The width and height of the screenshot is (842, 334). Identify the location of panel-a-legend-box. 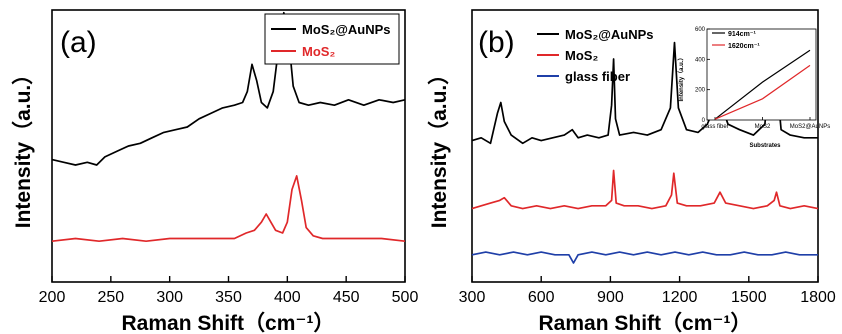
(332, 39).